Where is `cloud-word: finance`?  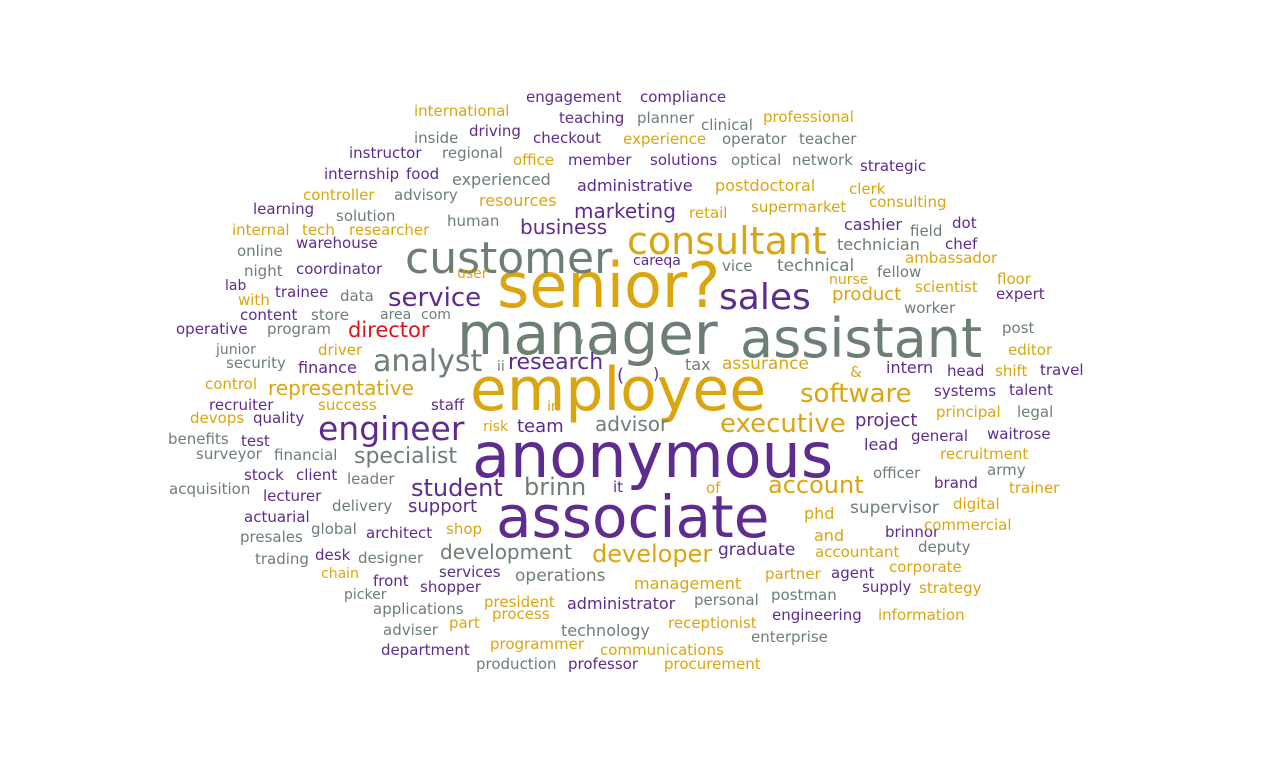 cloud-word: finance is located at coordinates (327, 367).